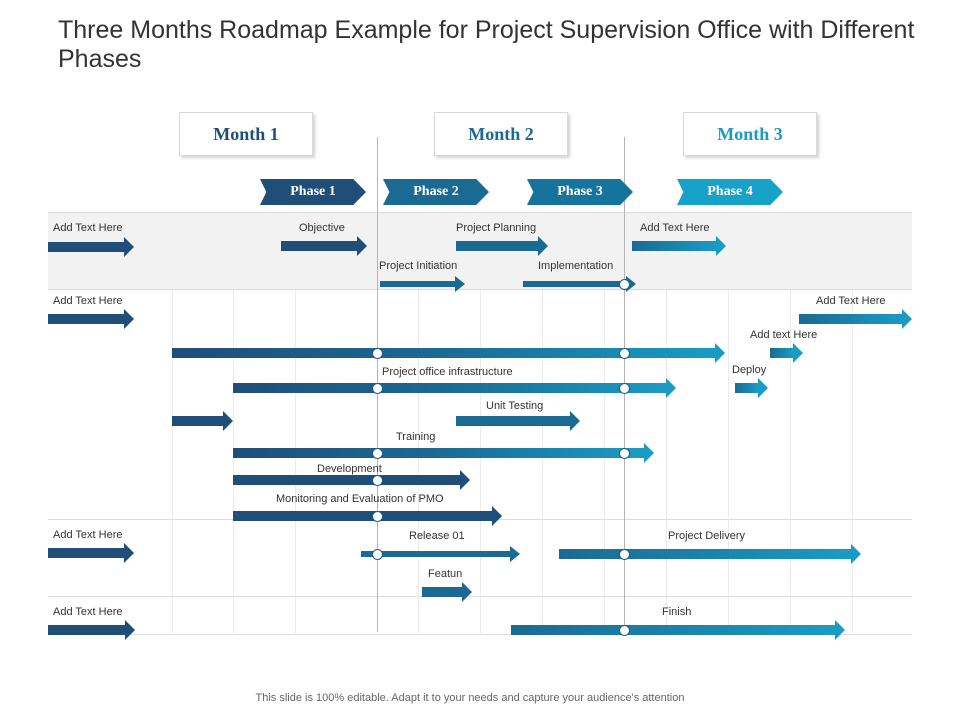  What do you see at coordinates (515, 406) in the screenshot?
I see `bar-label: Unit Testing` at bounding box center [515, 406].